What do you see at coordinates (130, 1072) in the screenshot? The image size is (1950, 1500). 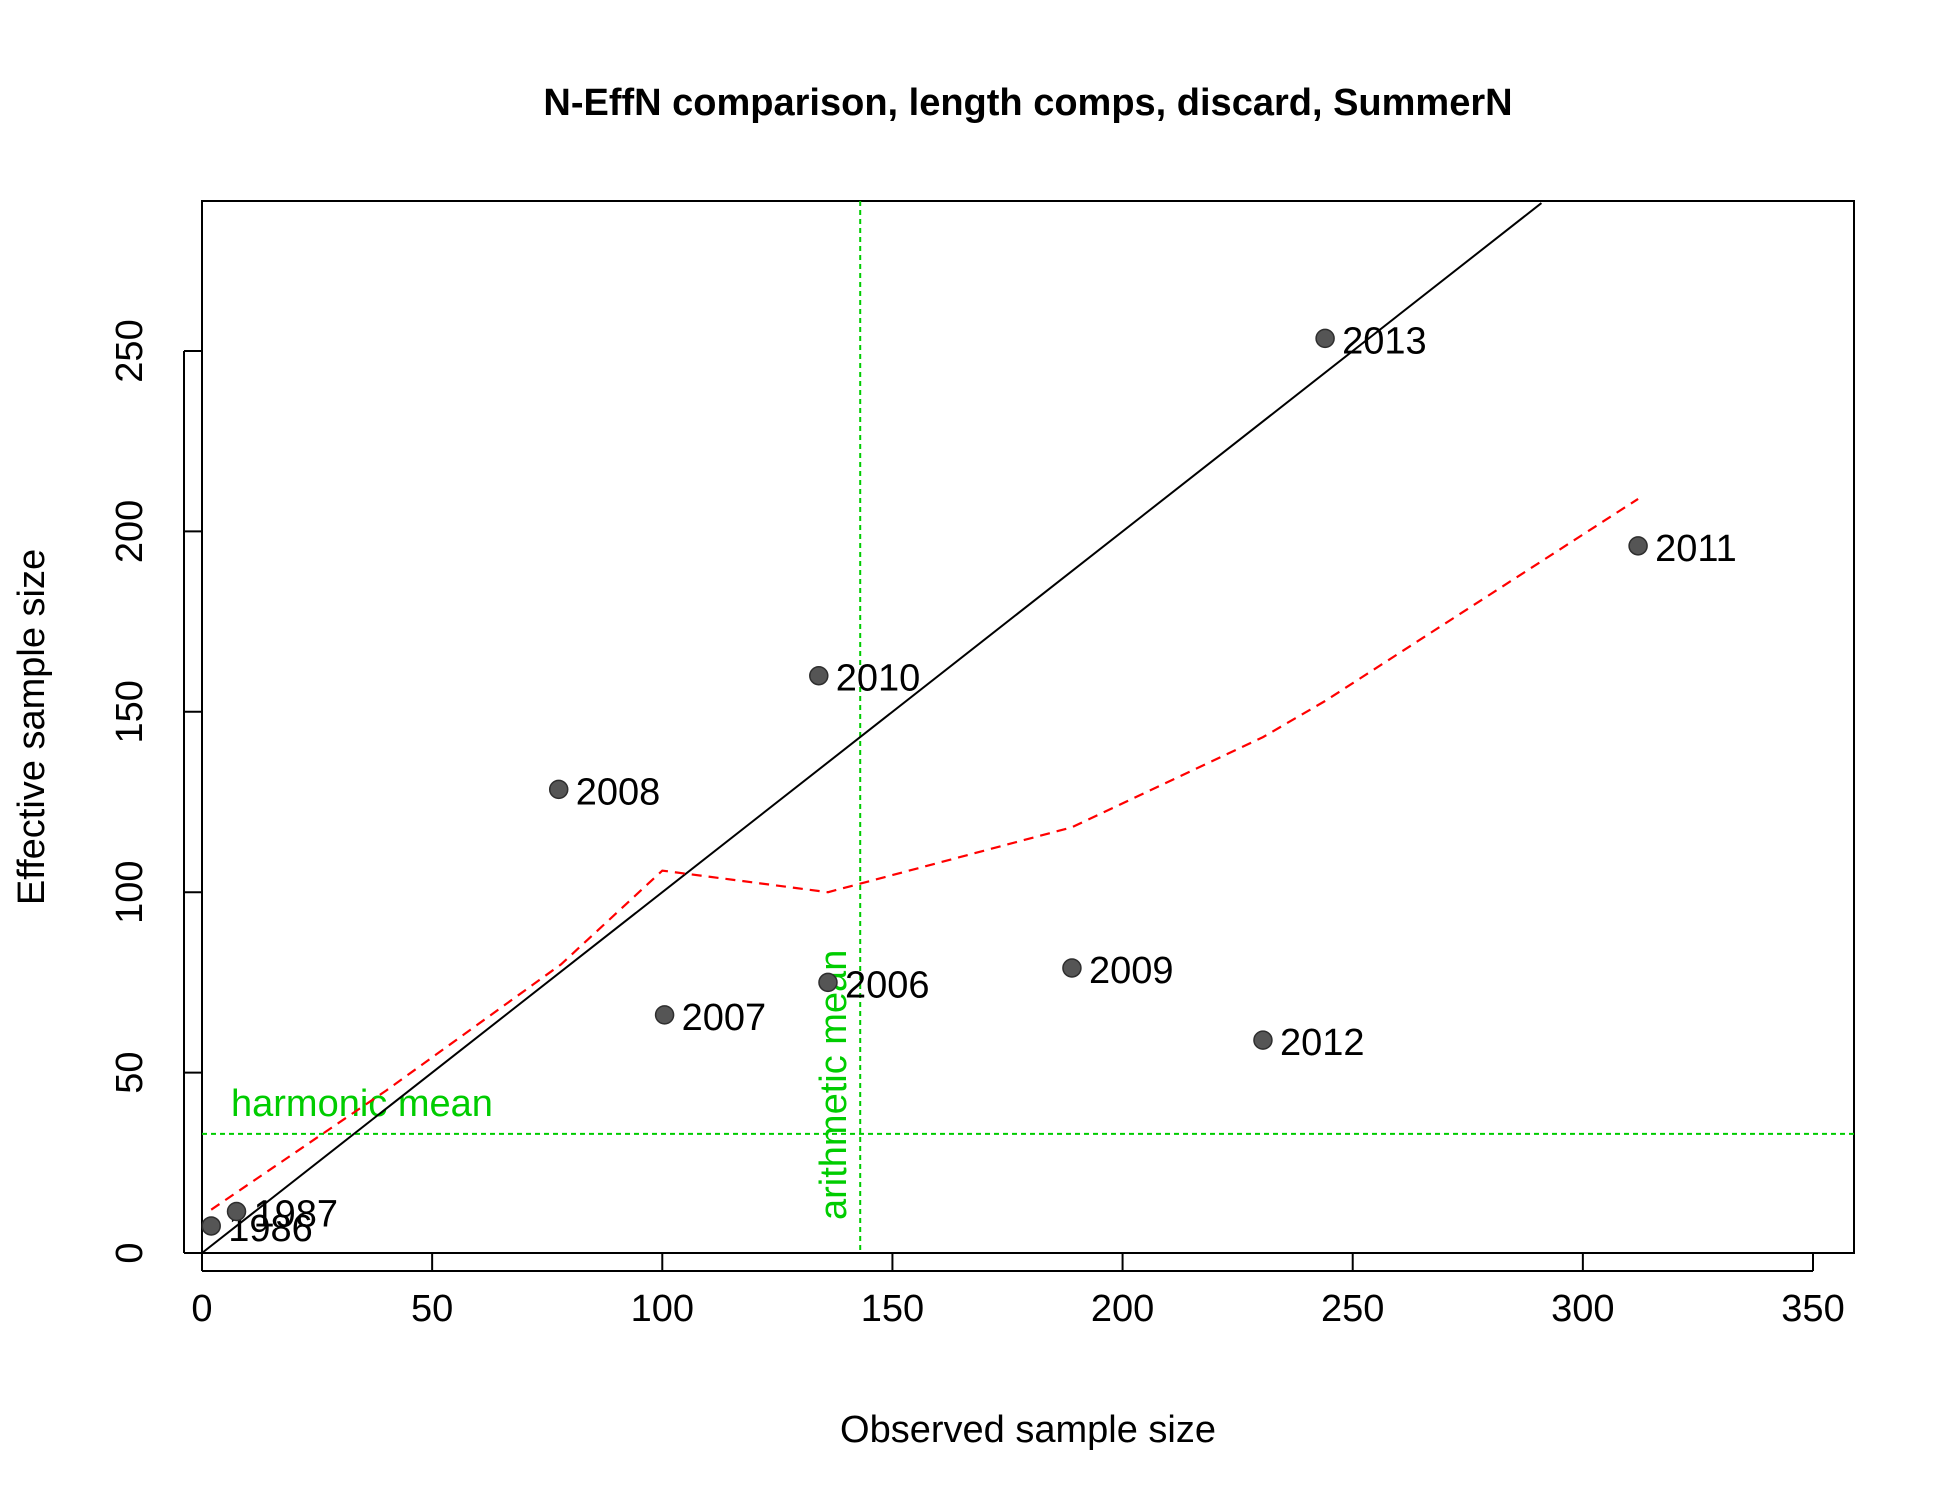 I see `y-tick-label-50: 50` at bounding box center [130, 1072].